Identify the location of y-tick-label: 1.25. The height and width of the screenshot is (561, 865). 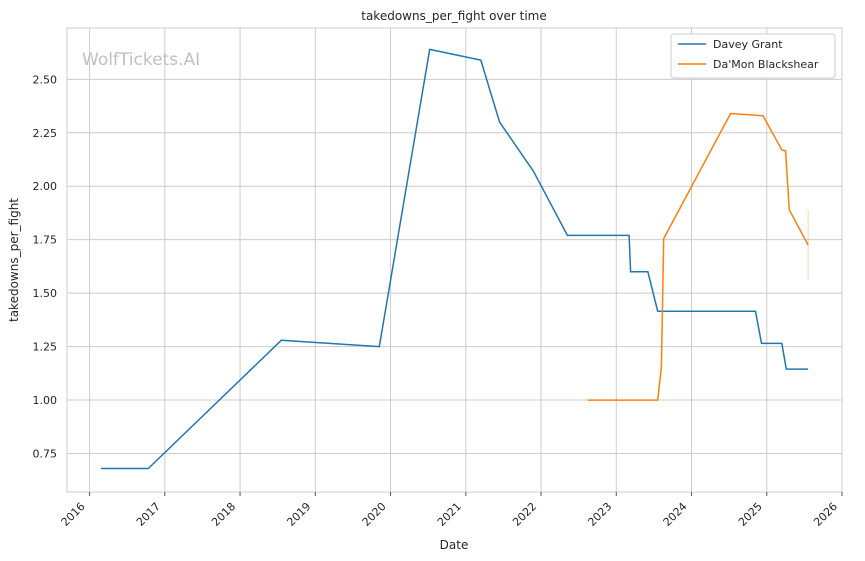
(45, 347).